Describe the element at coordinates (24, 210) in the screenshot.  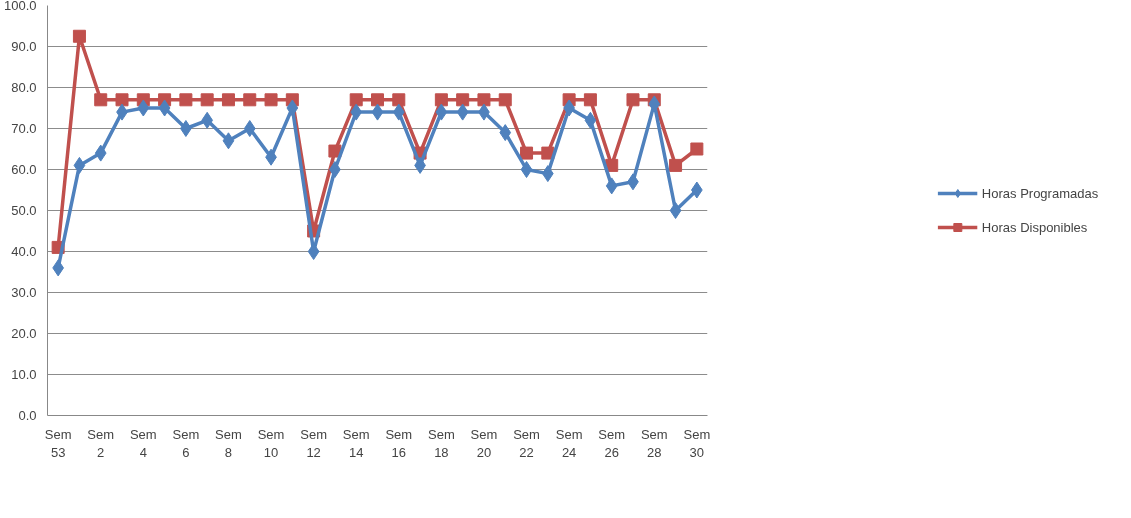
I see `y-tick-label: 50.0` at that location.